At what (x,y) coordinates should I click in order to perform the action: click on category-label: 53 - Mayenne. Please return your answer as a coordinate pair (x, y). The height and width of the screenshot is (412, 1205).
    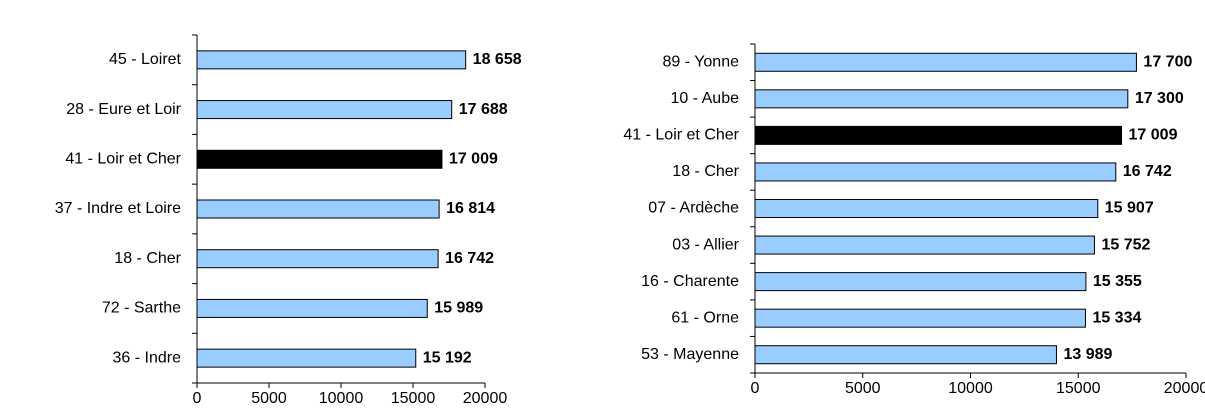
    Looking at the image, I should click on (690, 354).